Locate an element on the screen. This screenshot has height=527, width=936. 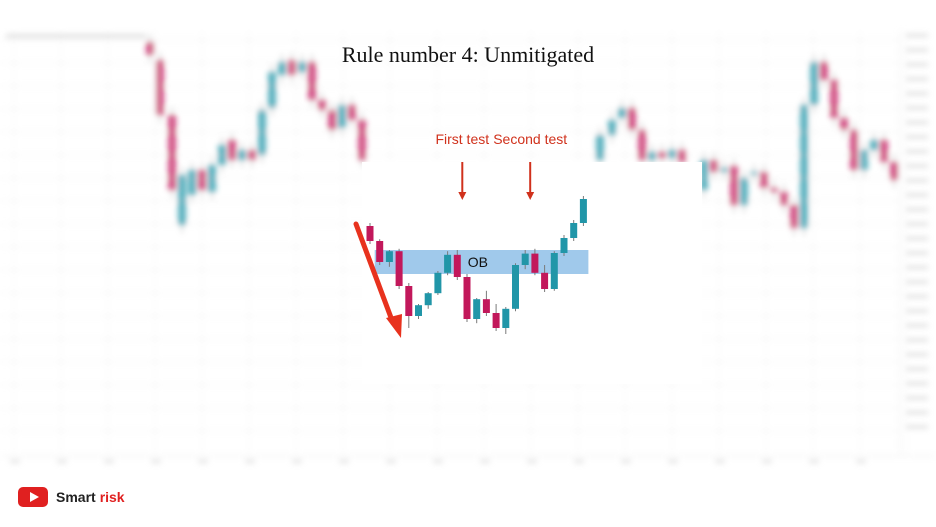
brand-name-part1: Smart is located at coordinates (76, 497).